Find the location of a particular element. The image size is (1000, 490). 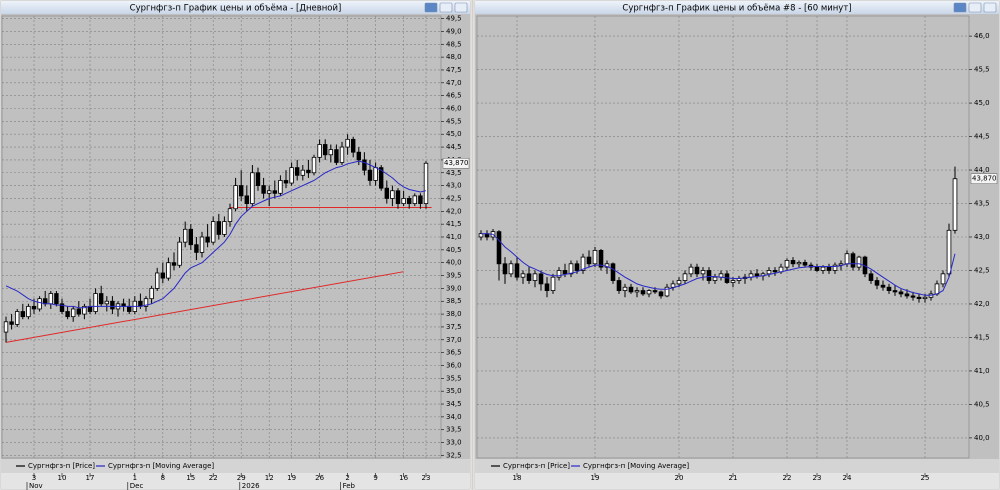

x-tick-label: 17 is located at coordinates (90, 478).